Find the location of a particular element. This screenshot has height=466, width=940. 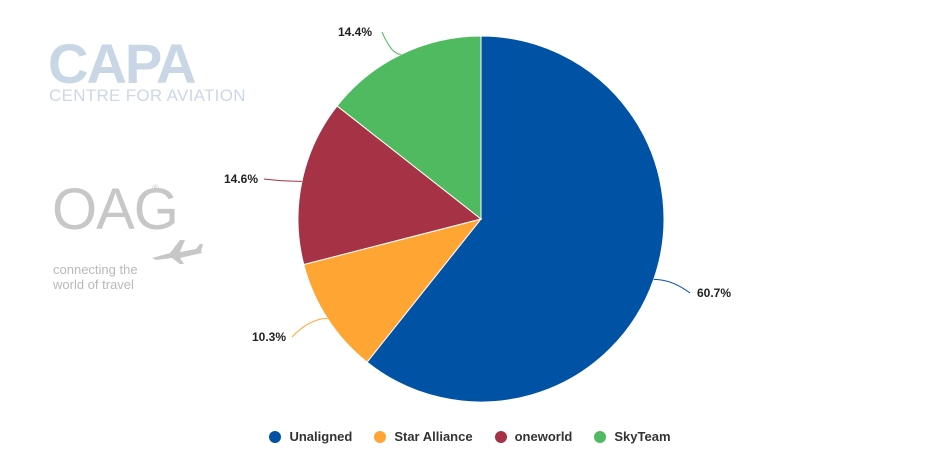

legend-label: SkyTeam is located at coordinates (642, 436).